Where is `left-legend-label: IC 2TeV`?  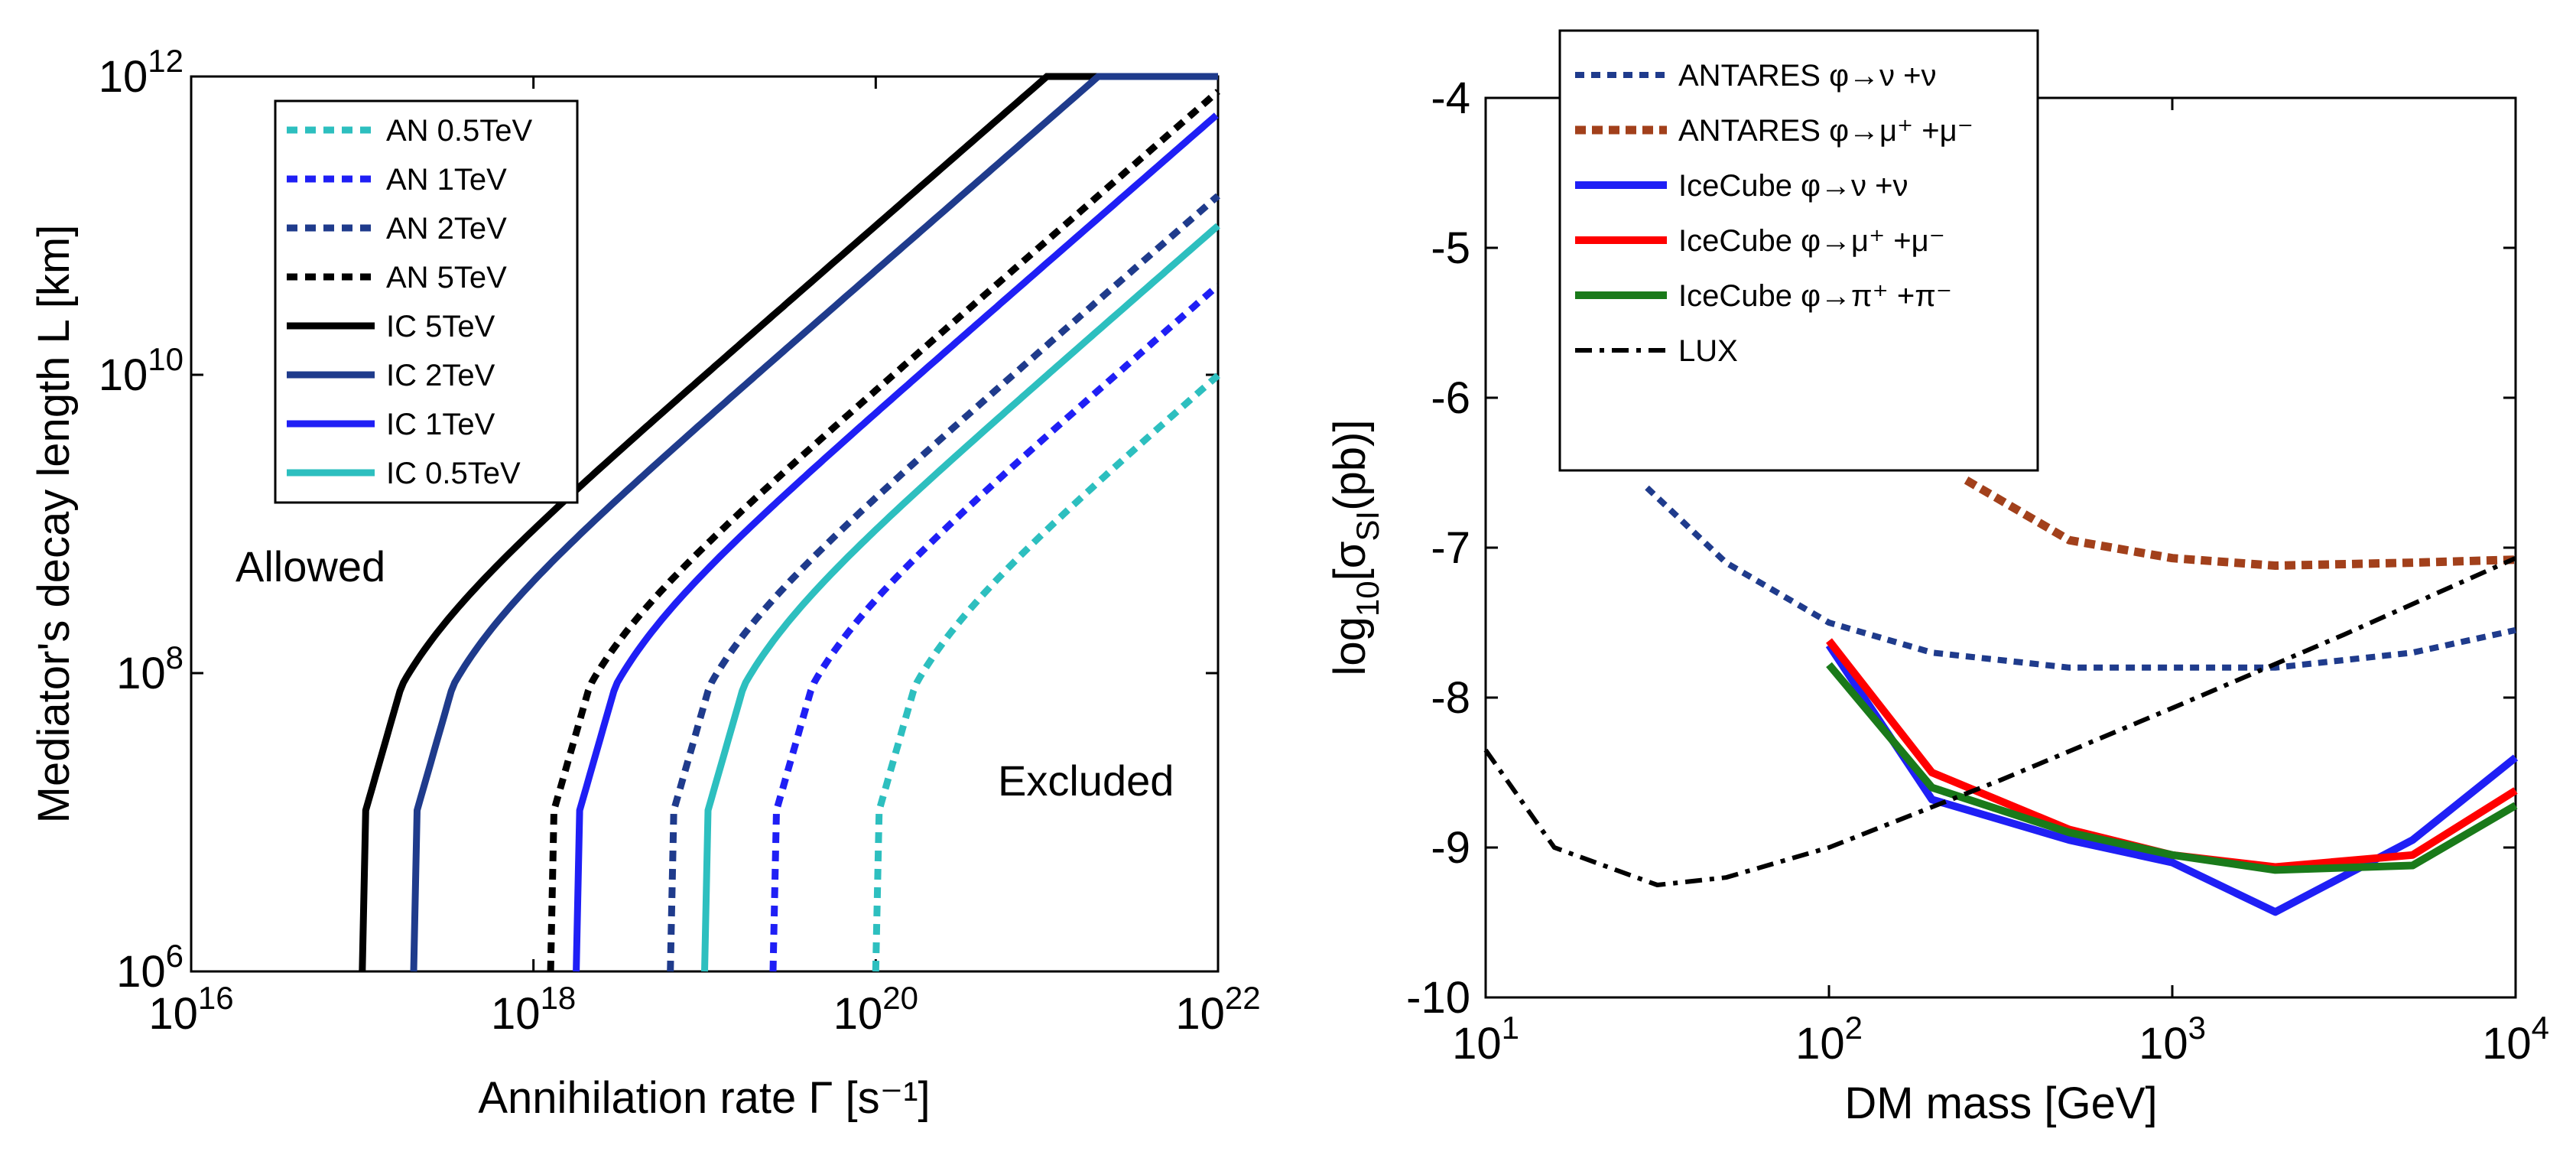
left-legend-label: IC 2TeV is located at coordinates (441, 375).